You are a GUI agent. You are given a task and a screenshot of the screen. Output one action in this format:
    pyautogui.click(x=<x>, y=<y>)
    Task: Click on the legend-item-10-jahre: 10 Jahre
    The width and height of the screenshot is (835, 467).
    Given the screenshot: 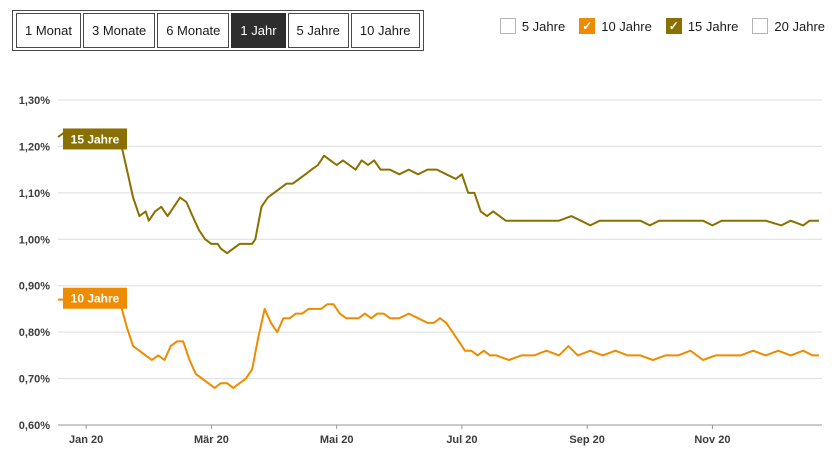 What is the action you would take?
    pyautogui.click(x=615, y=26)
    